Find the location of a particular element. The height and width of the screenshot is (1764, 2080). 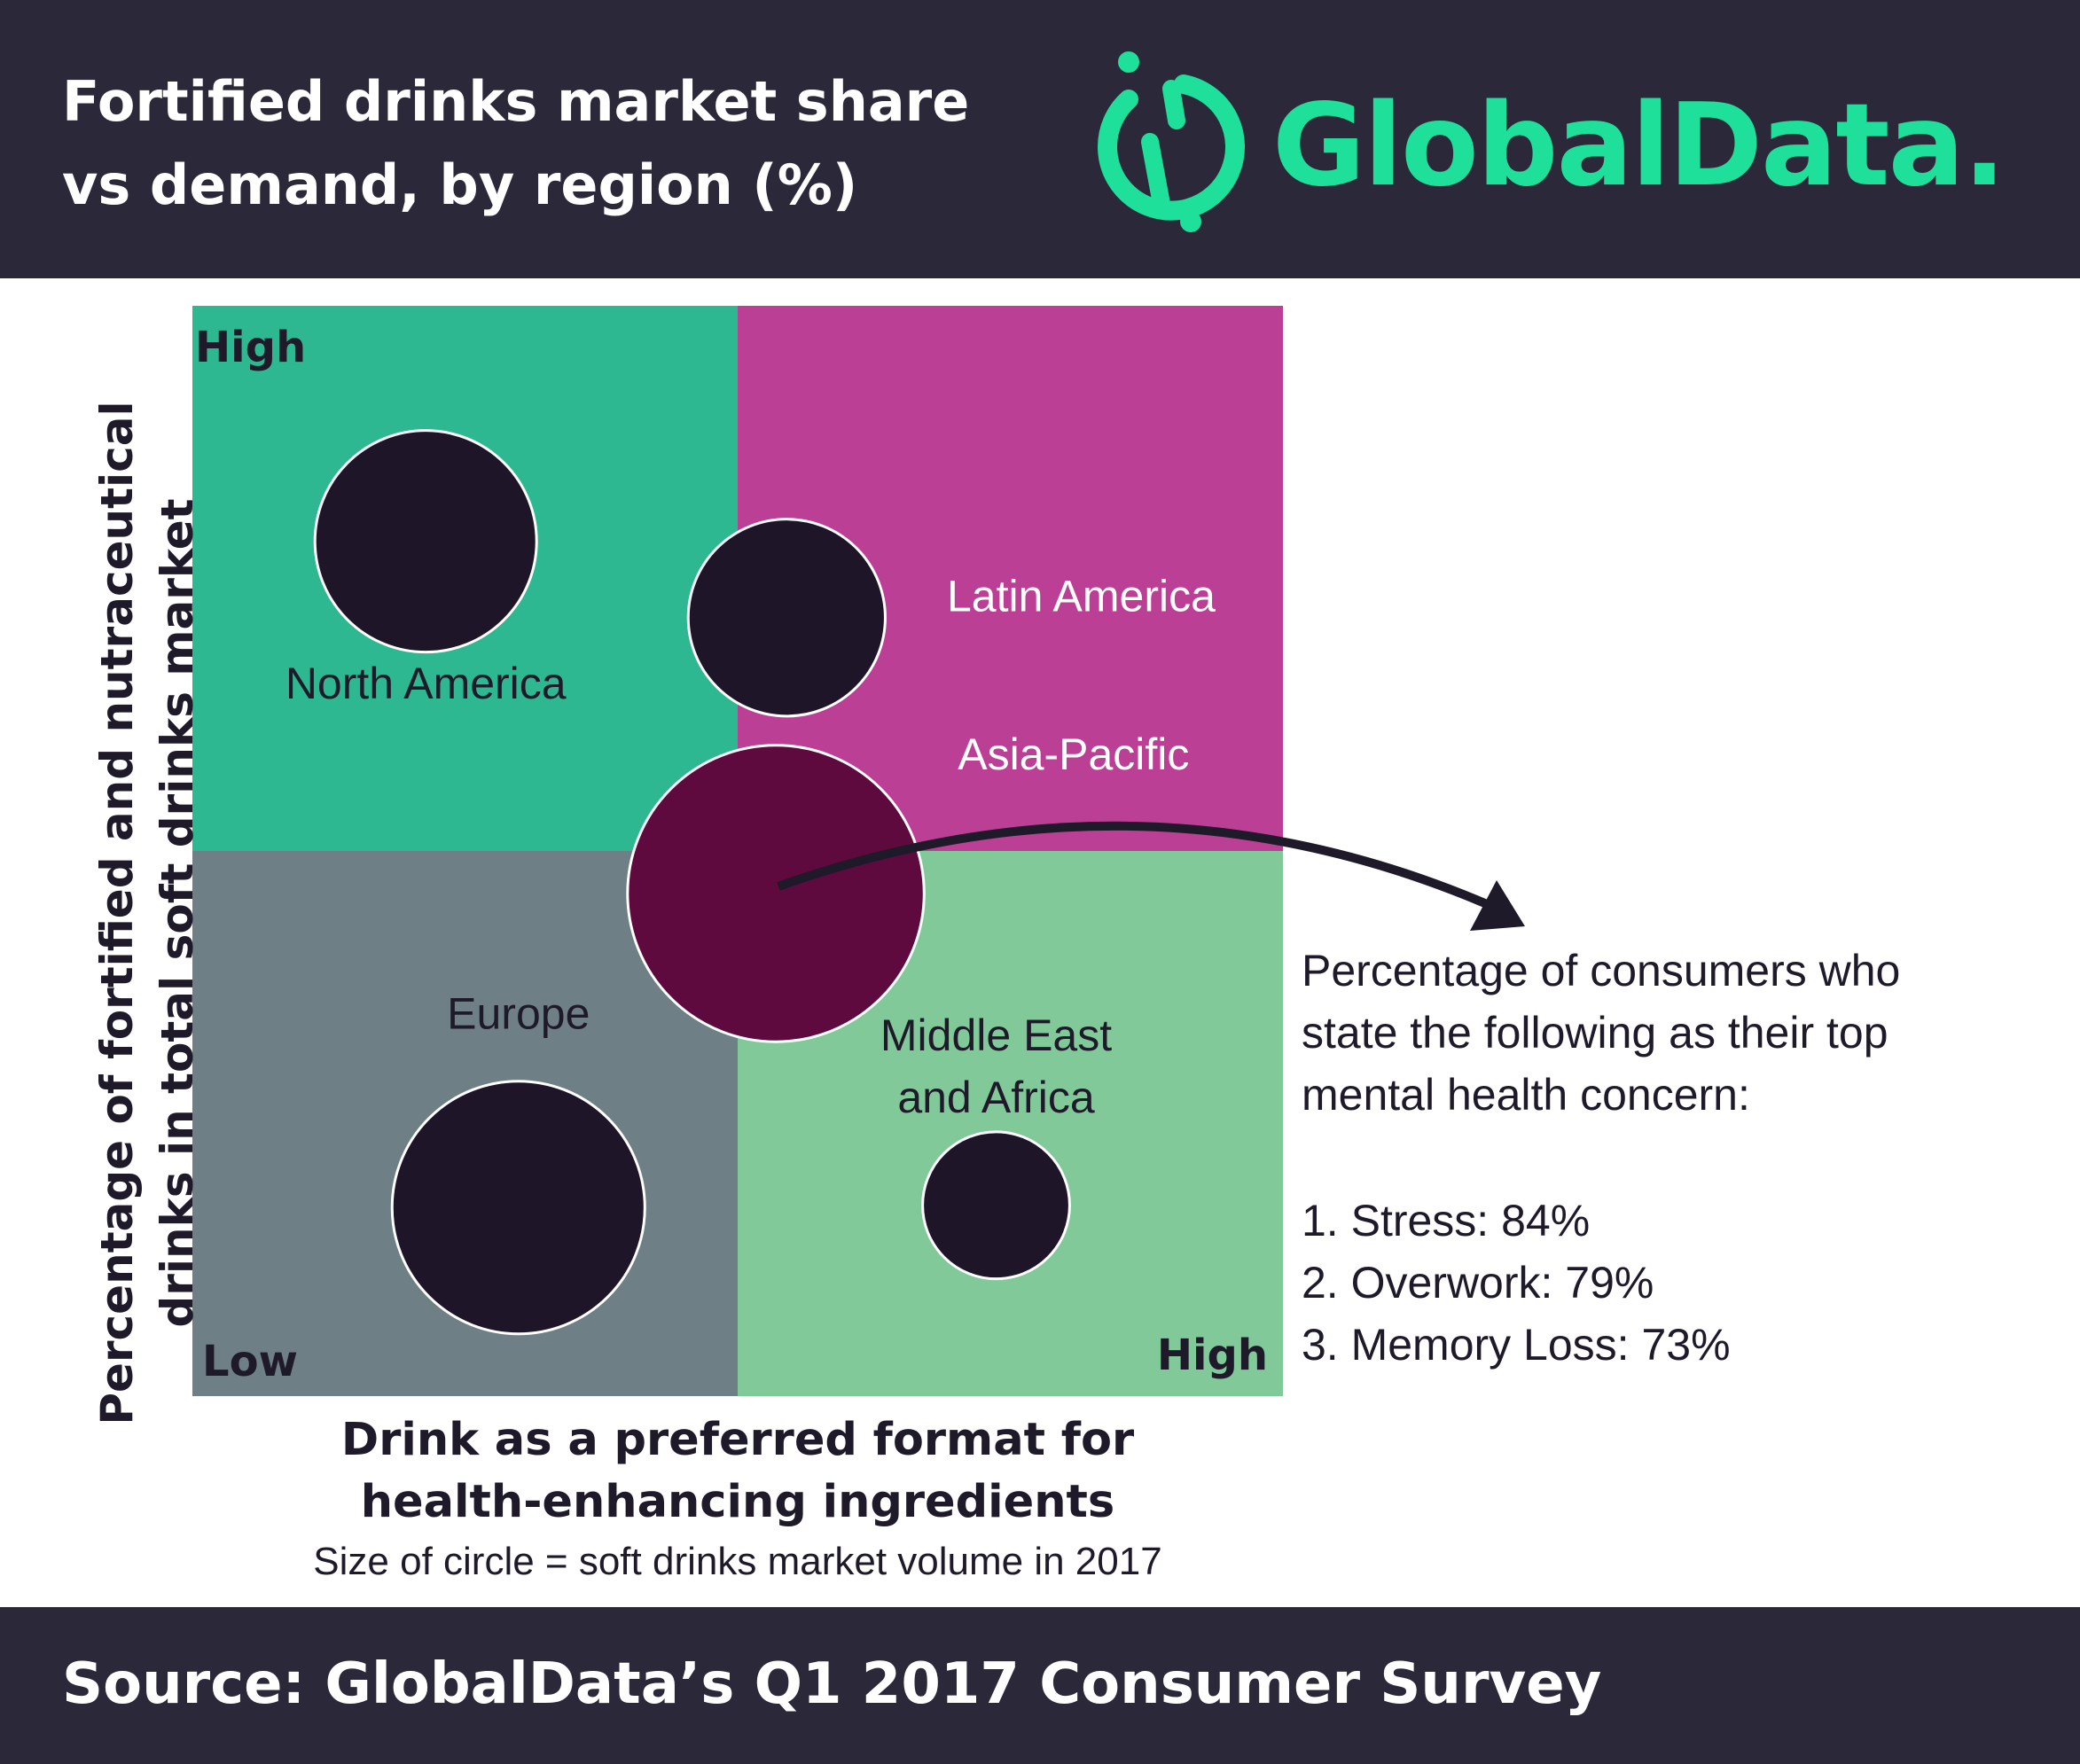

y-axis-label-line-2: drinks in total soft drinks market is located at coordinates (177, 913).